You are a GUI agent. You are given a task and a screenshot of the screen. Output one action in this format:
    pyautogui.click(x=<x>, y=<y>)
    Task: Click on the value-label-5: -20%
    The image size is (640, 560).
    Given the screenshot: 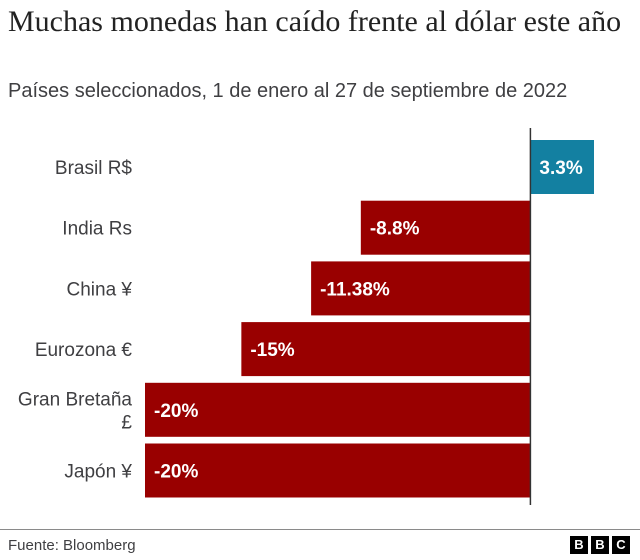 What is the action you would take?
    pyautogui.click(x=176, y=472)
    